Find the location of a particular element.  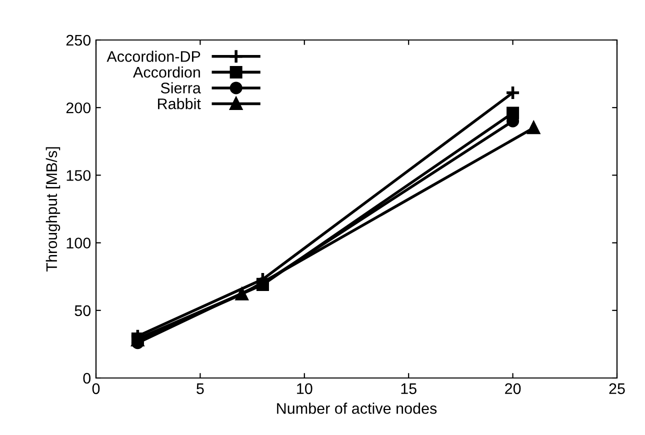

y-tick-label: 100 is located at coordinates (78, 243).